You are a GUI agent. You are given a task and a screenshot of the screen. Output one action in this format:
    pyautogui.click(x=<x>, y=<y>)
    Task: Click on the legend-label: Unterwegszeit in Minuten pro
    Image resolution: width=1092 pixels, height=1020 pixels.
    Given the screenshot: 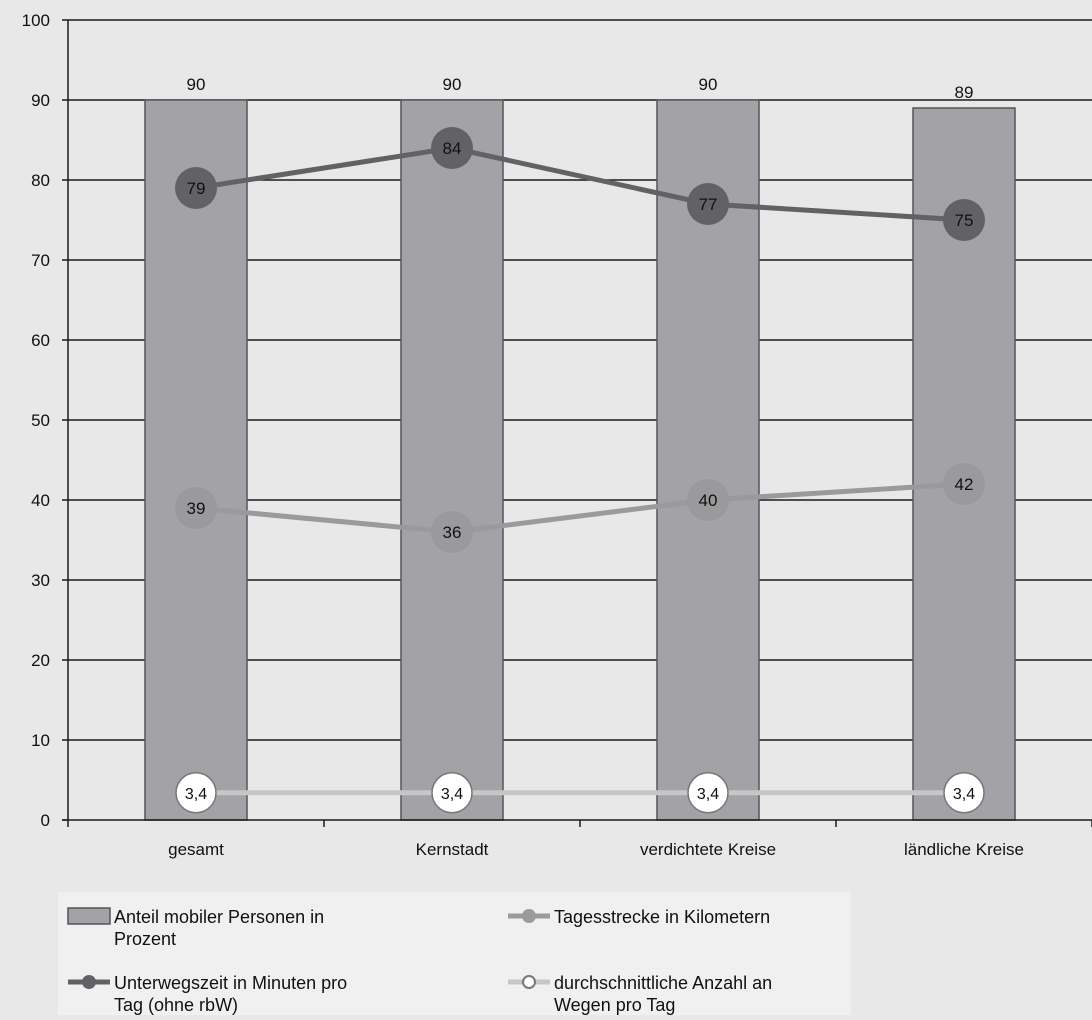 What is the action you would take?
    pyautogui.click(x=230, y=983)
    